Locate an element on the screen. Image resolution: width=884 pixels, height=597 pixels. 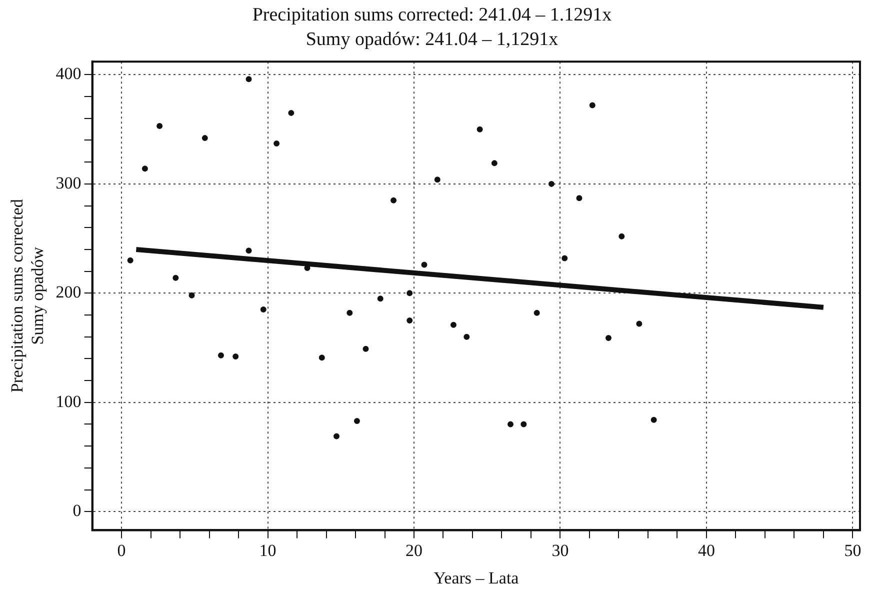
y-tick-label: 300 is located at coordinates (69, 182).